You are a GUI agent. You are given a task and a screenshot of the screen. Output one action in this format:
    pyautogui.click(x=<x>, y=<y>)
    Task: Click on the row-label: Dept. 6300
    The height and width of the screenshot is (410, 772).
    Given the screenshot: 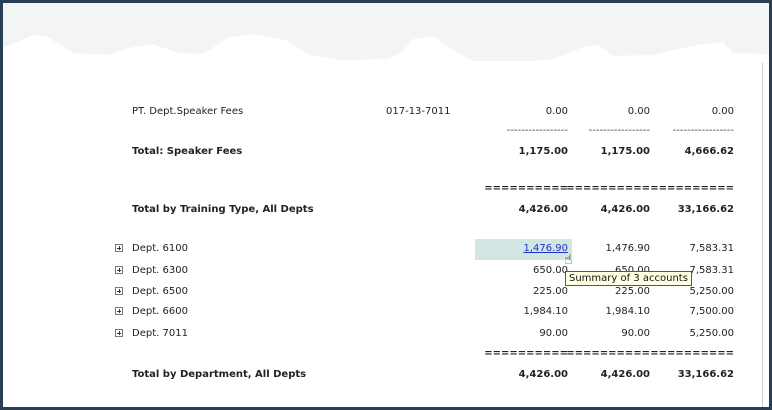 What is the action you would take?
    pyautogui.click(x=160, y=270)
    